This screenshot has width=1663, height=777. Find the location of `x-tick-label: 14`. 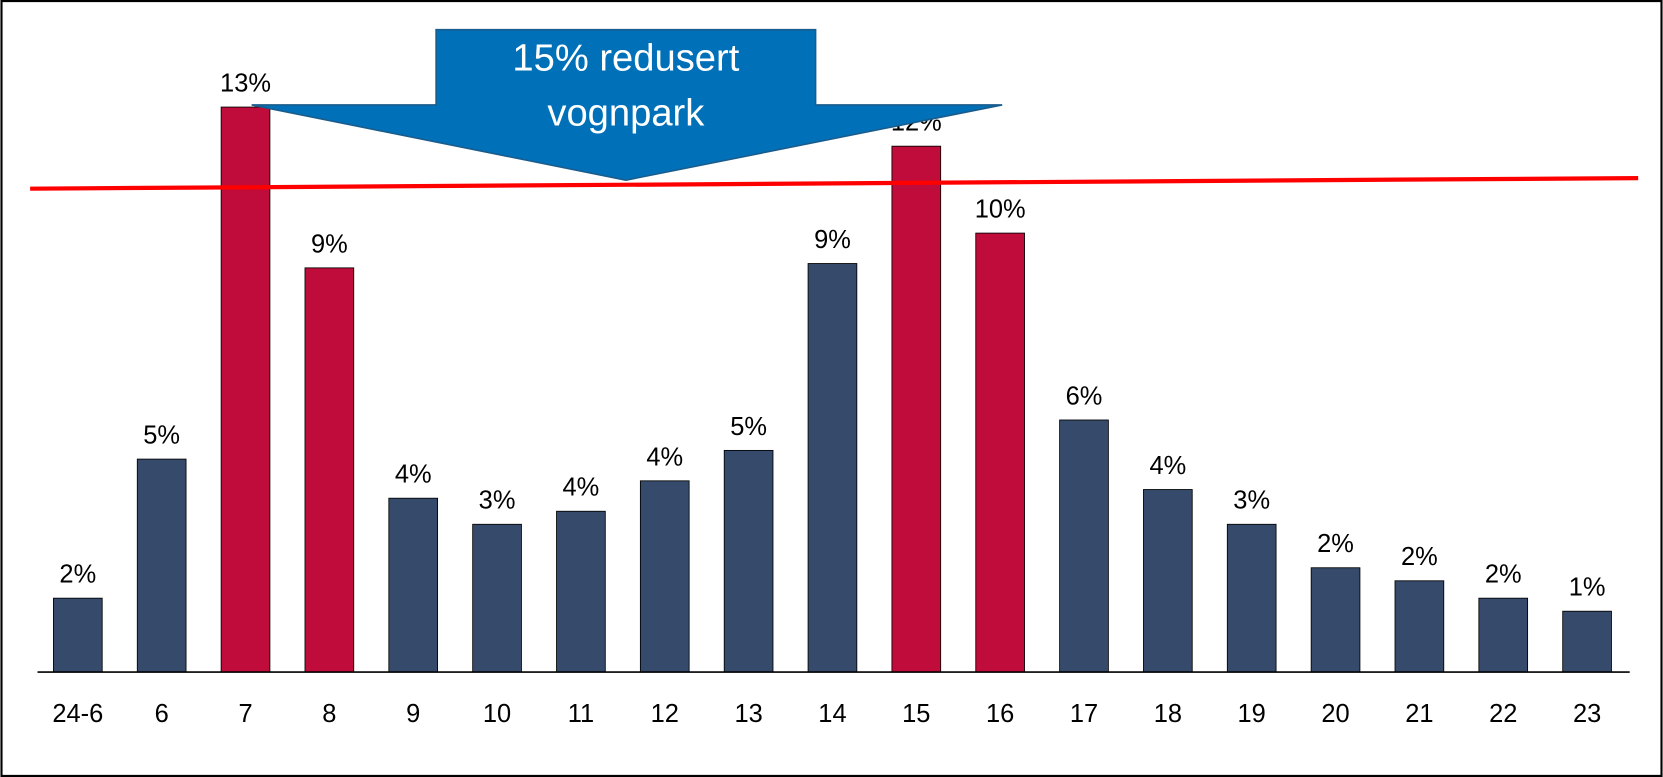

x-tick-label: 14 is located at coordinates (832, 714).